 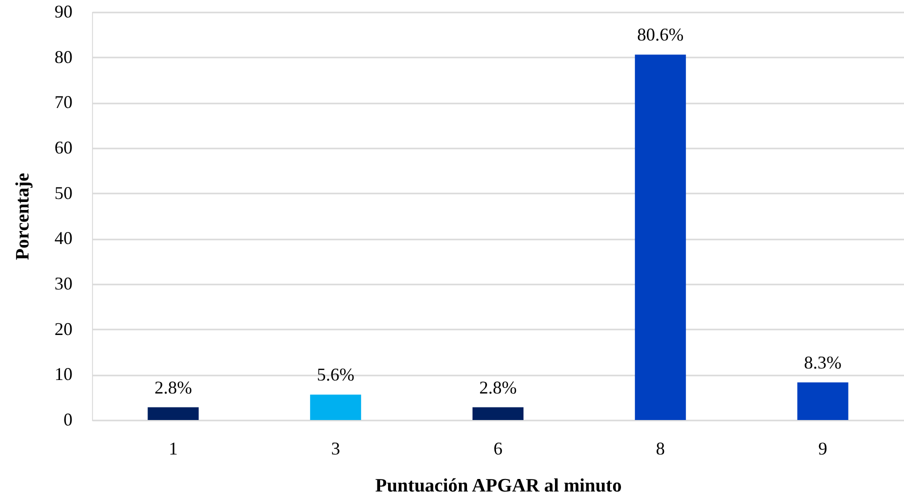 I want to click on data-label: 5.6%, so click(x=335, y=374).